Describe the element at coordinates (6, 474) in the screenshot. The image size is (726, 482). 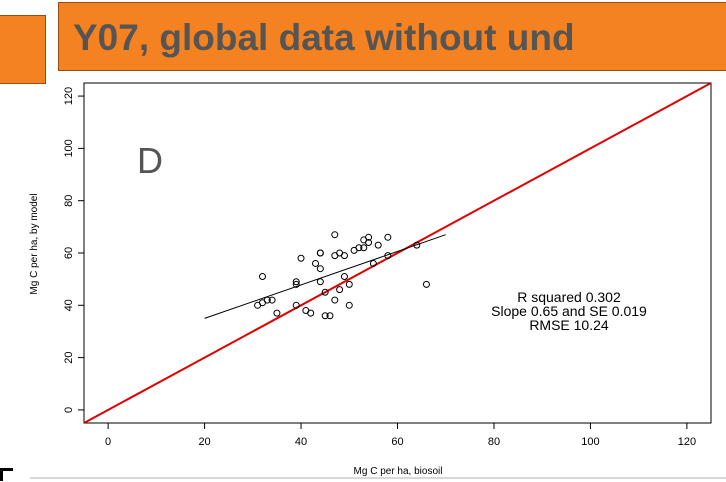
I see `corner-mark` at that location.